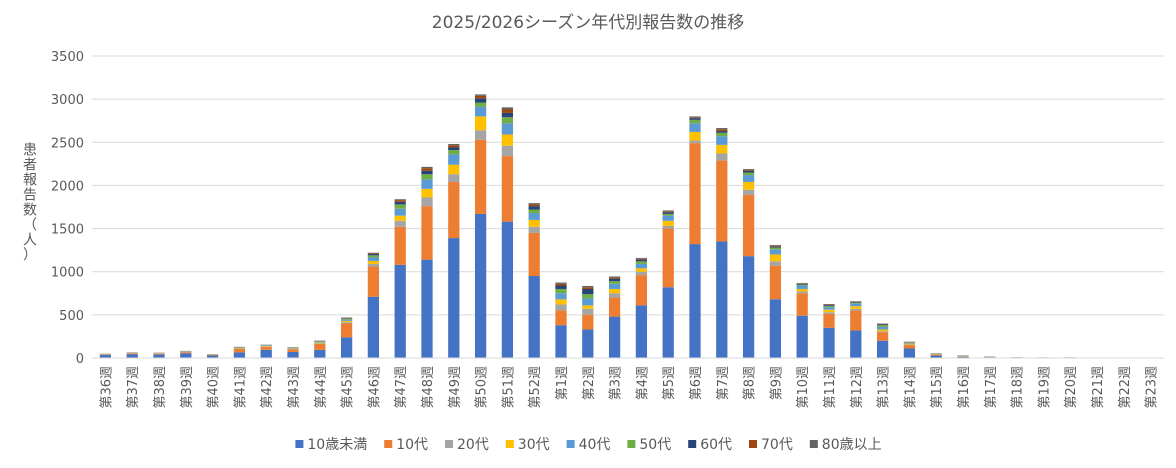 The height and width of the screenshot is (468, 1176). I want to click on y-label-char: 告, so click(30, 196).